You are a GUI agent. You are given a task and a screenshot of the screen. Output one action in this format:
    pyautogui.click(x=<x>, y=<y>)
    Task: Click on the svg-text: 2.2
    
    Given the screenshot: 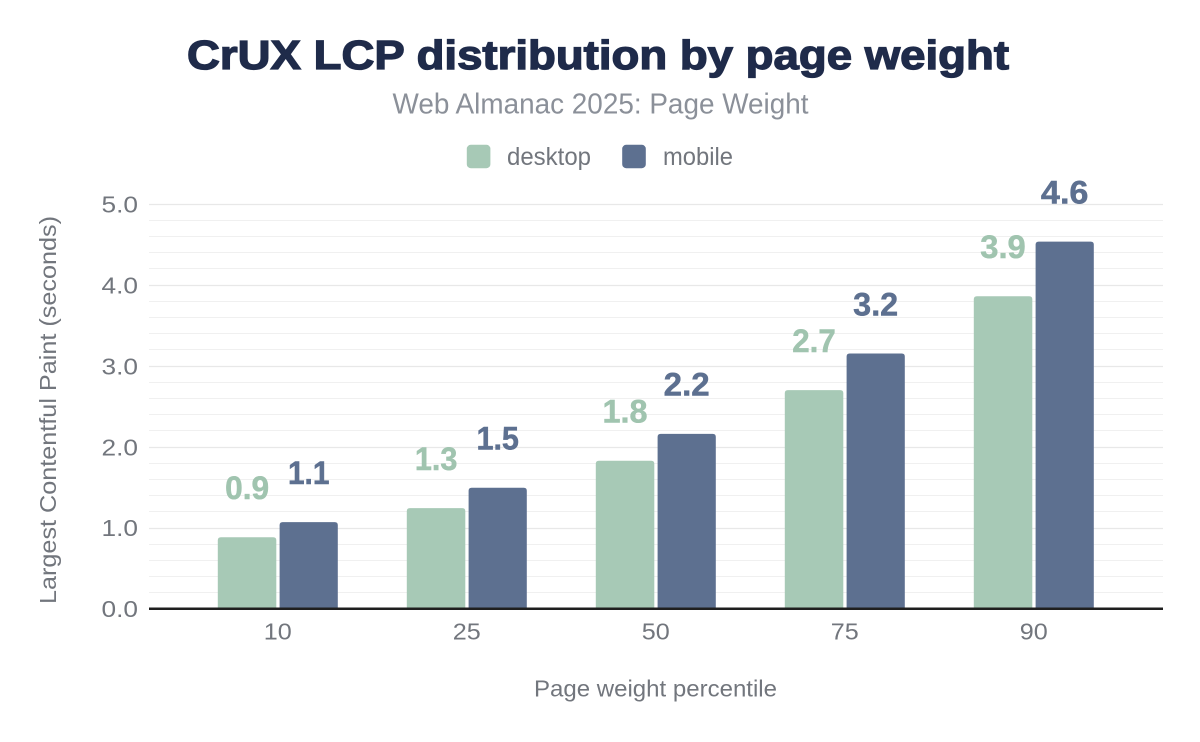 What is the action you would take?
    pyautogui.click(x=687, y=385)
    